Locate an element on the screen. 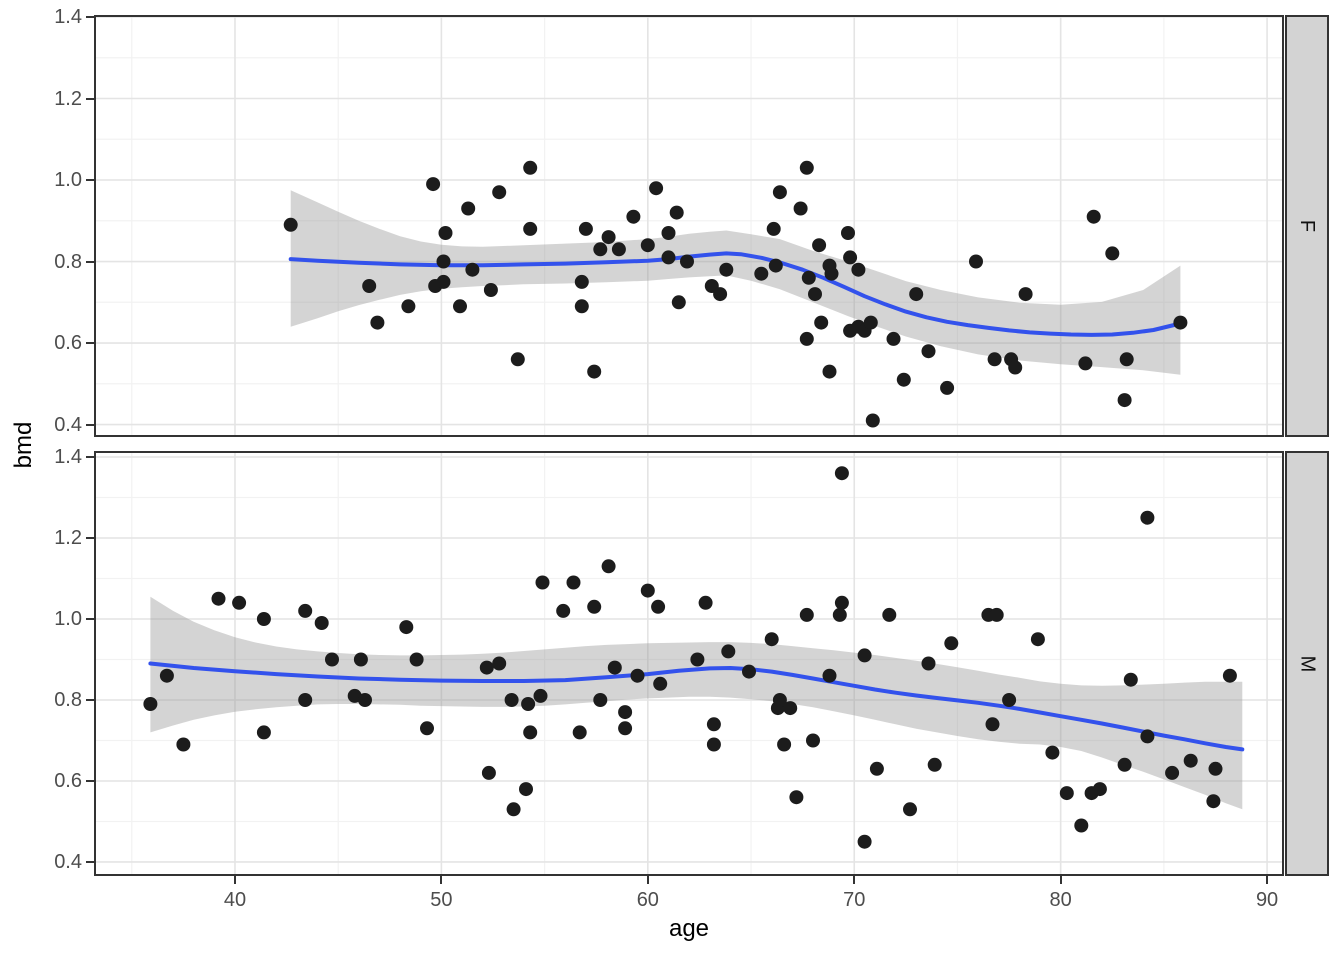  facet-strip-label-F: F is located at coordinates (1307, 226).